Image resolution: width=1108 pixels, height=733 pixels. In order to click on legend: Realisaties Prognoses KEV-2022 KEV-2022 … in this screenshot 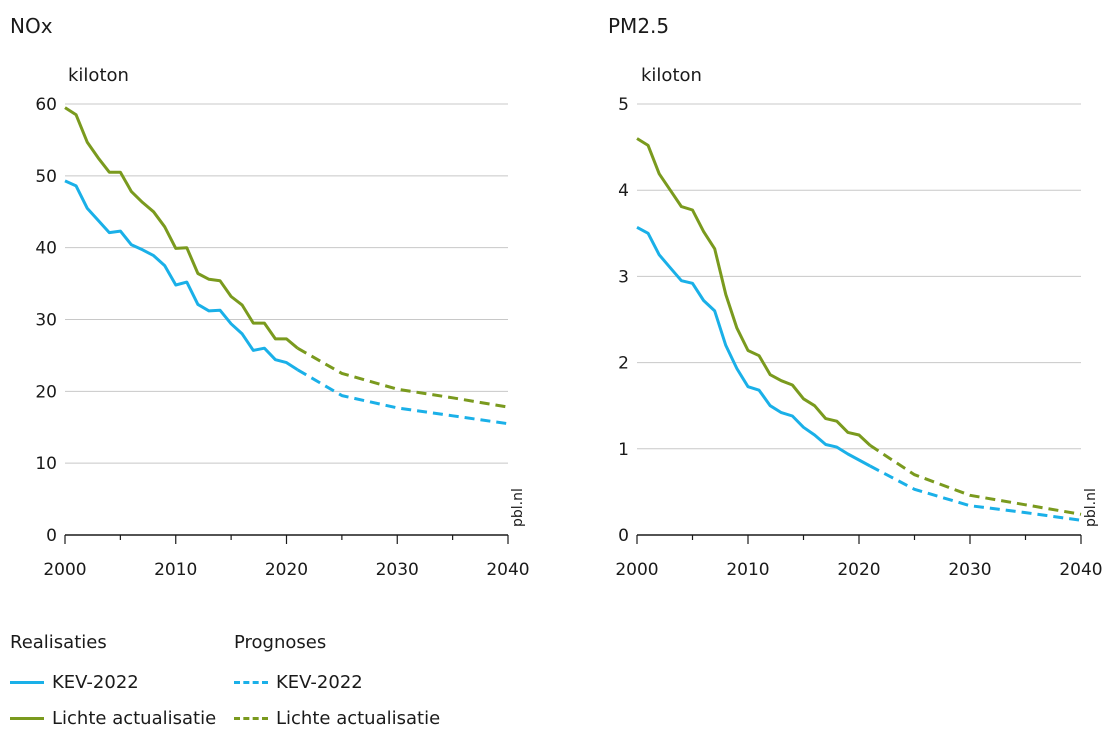, I will do `click(260, 680)`.